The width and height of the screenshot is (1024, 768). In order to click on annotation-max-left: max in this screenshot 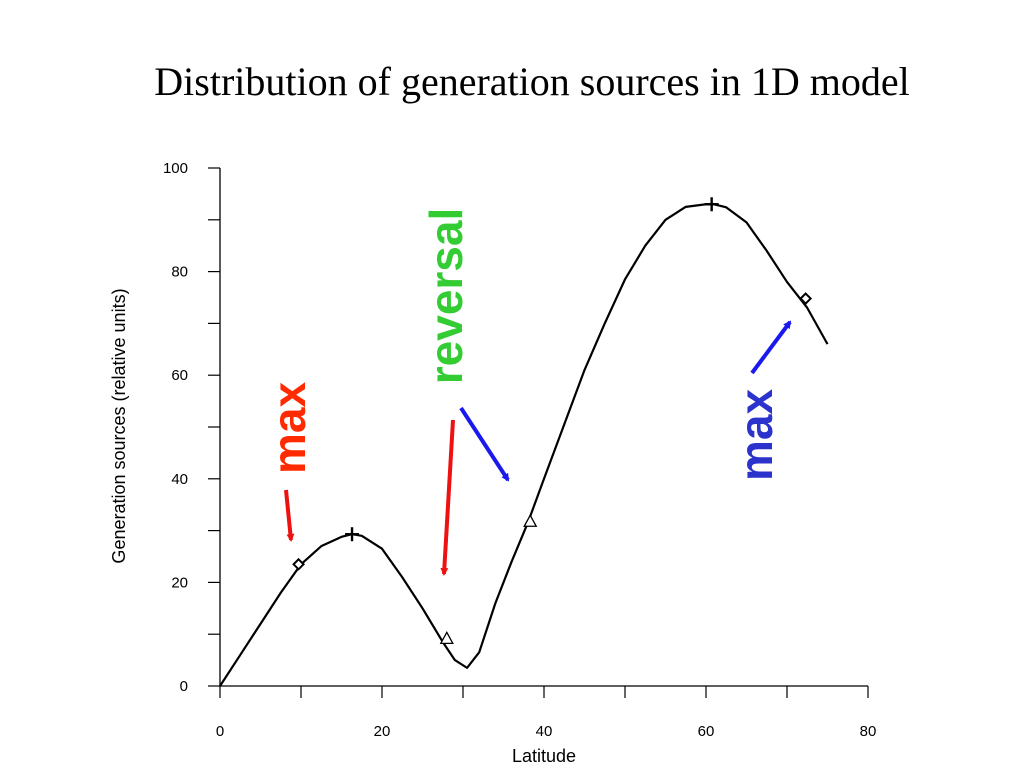, I will do `click(289, 428)`.